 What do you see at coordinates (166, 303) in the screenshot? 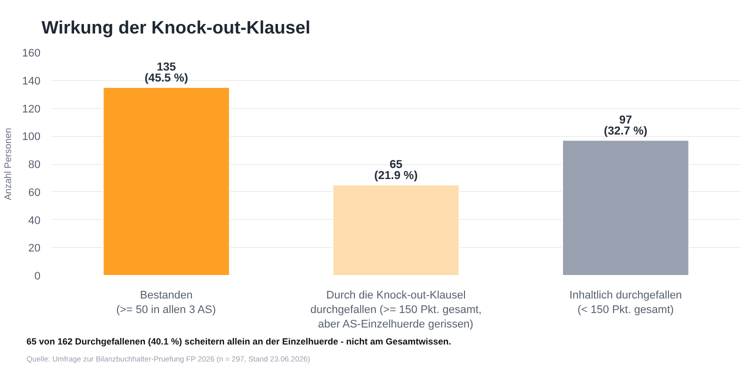
I see `x-tick-label: Bestanden (>= 50 in allen 3 AS)` at bounding box center [166, 303].